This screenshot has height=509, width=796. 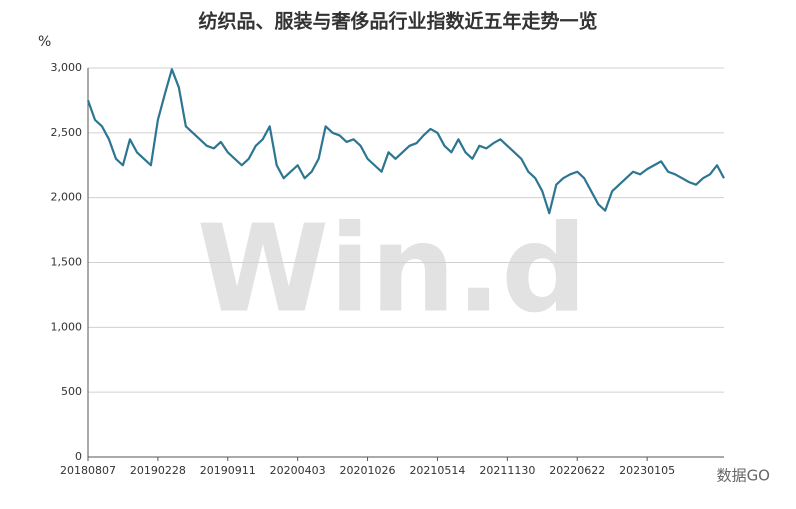 I want to click on y-tick-label: 1,000, so click(x=67, y=326).